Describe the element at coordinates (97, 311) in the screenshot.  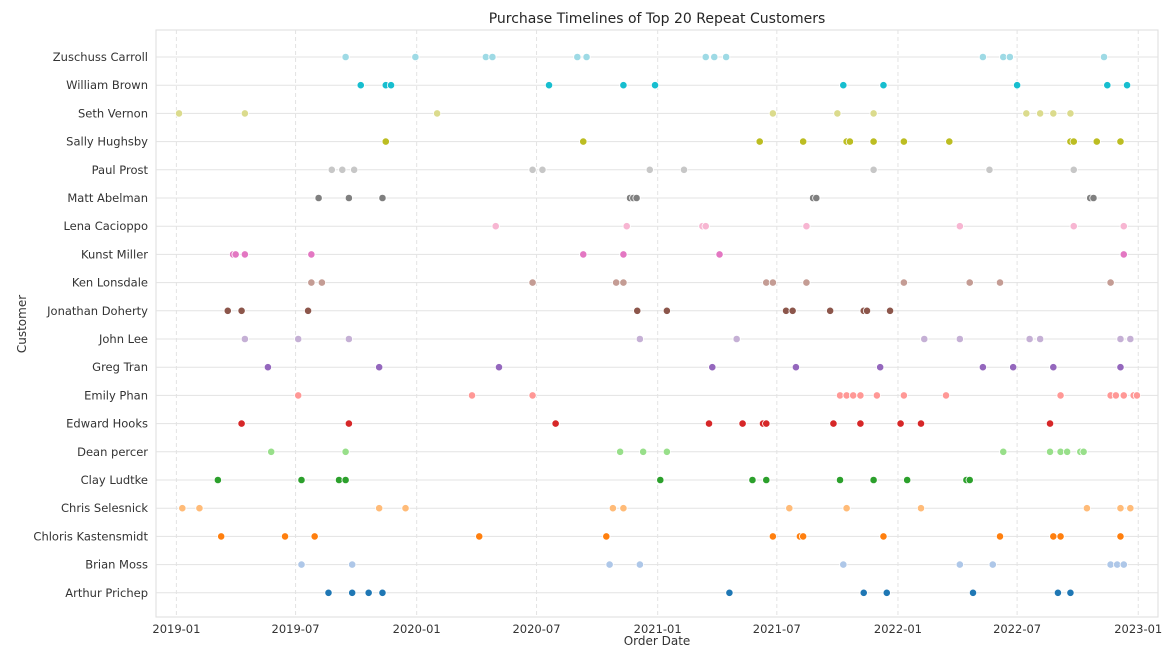
I see `y-tick-label: Jonathan Doherty` at that location.